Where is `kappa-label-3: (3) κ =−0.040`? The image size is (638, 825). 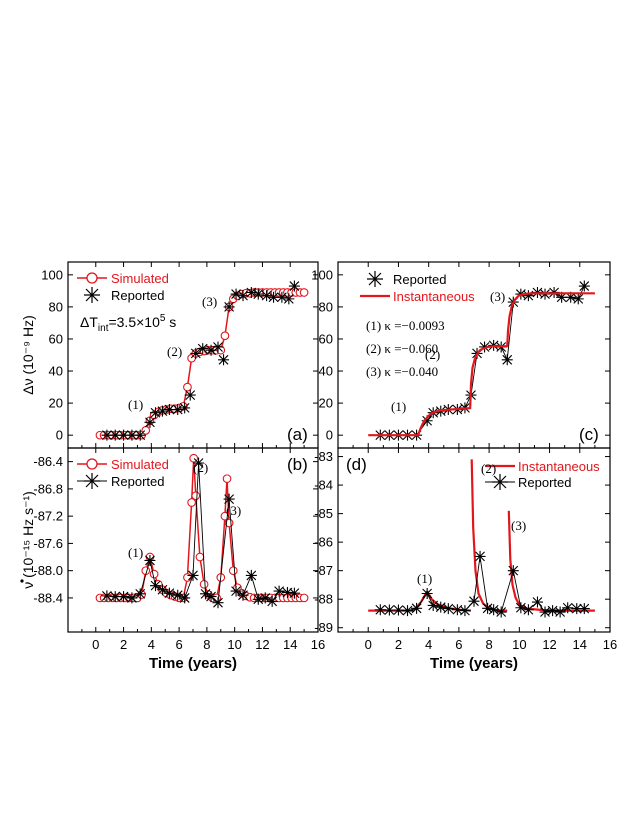 kappa-label-3: (3) κ =−0.040 is located at coordinates (402, 371).